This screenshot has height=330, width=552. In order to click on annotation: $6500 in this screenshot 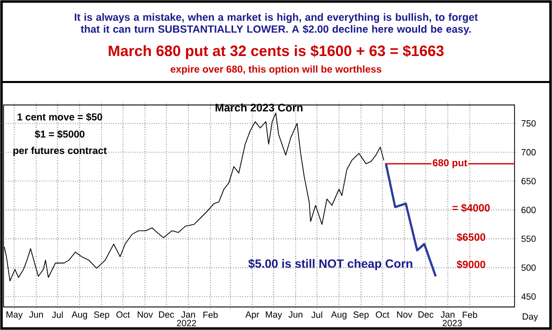, I will do `click(471, 237)`.